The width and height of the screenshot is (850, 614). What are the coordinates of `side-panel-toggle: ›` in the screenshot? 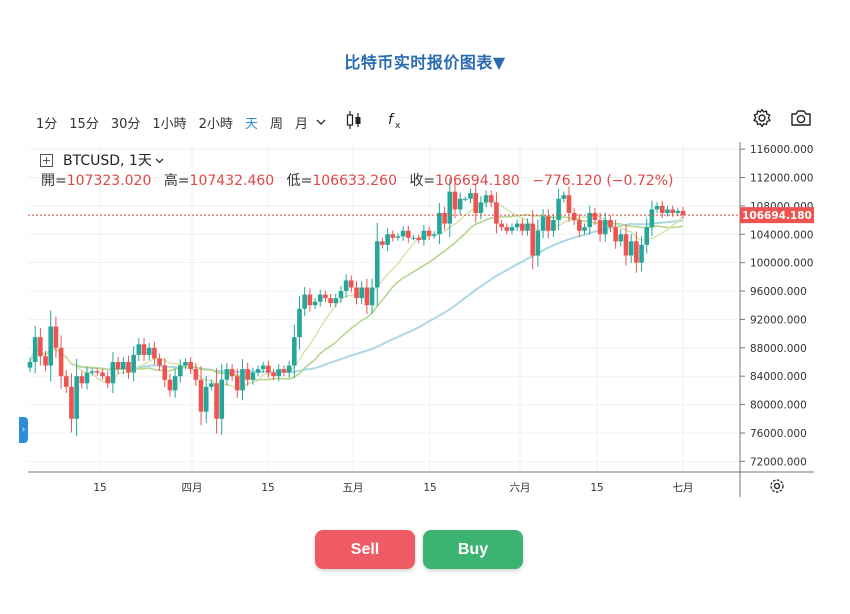 It's located at (23, 430).